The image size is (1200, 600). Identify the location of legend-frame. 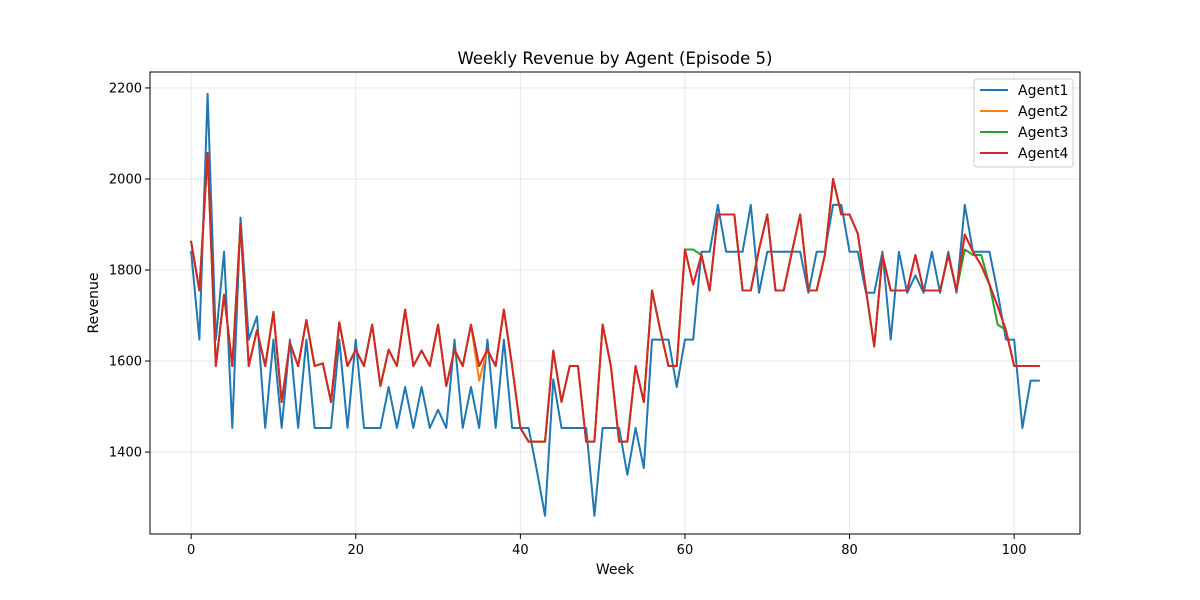
(1023, 123).